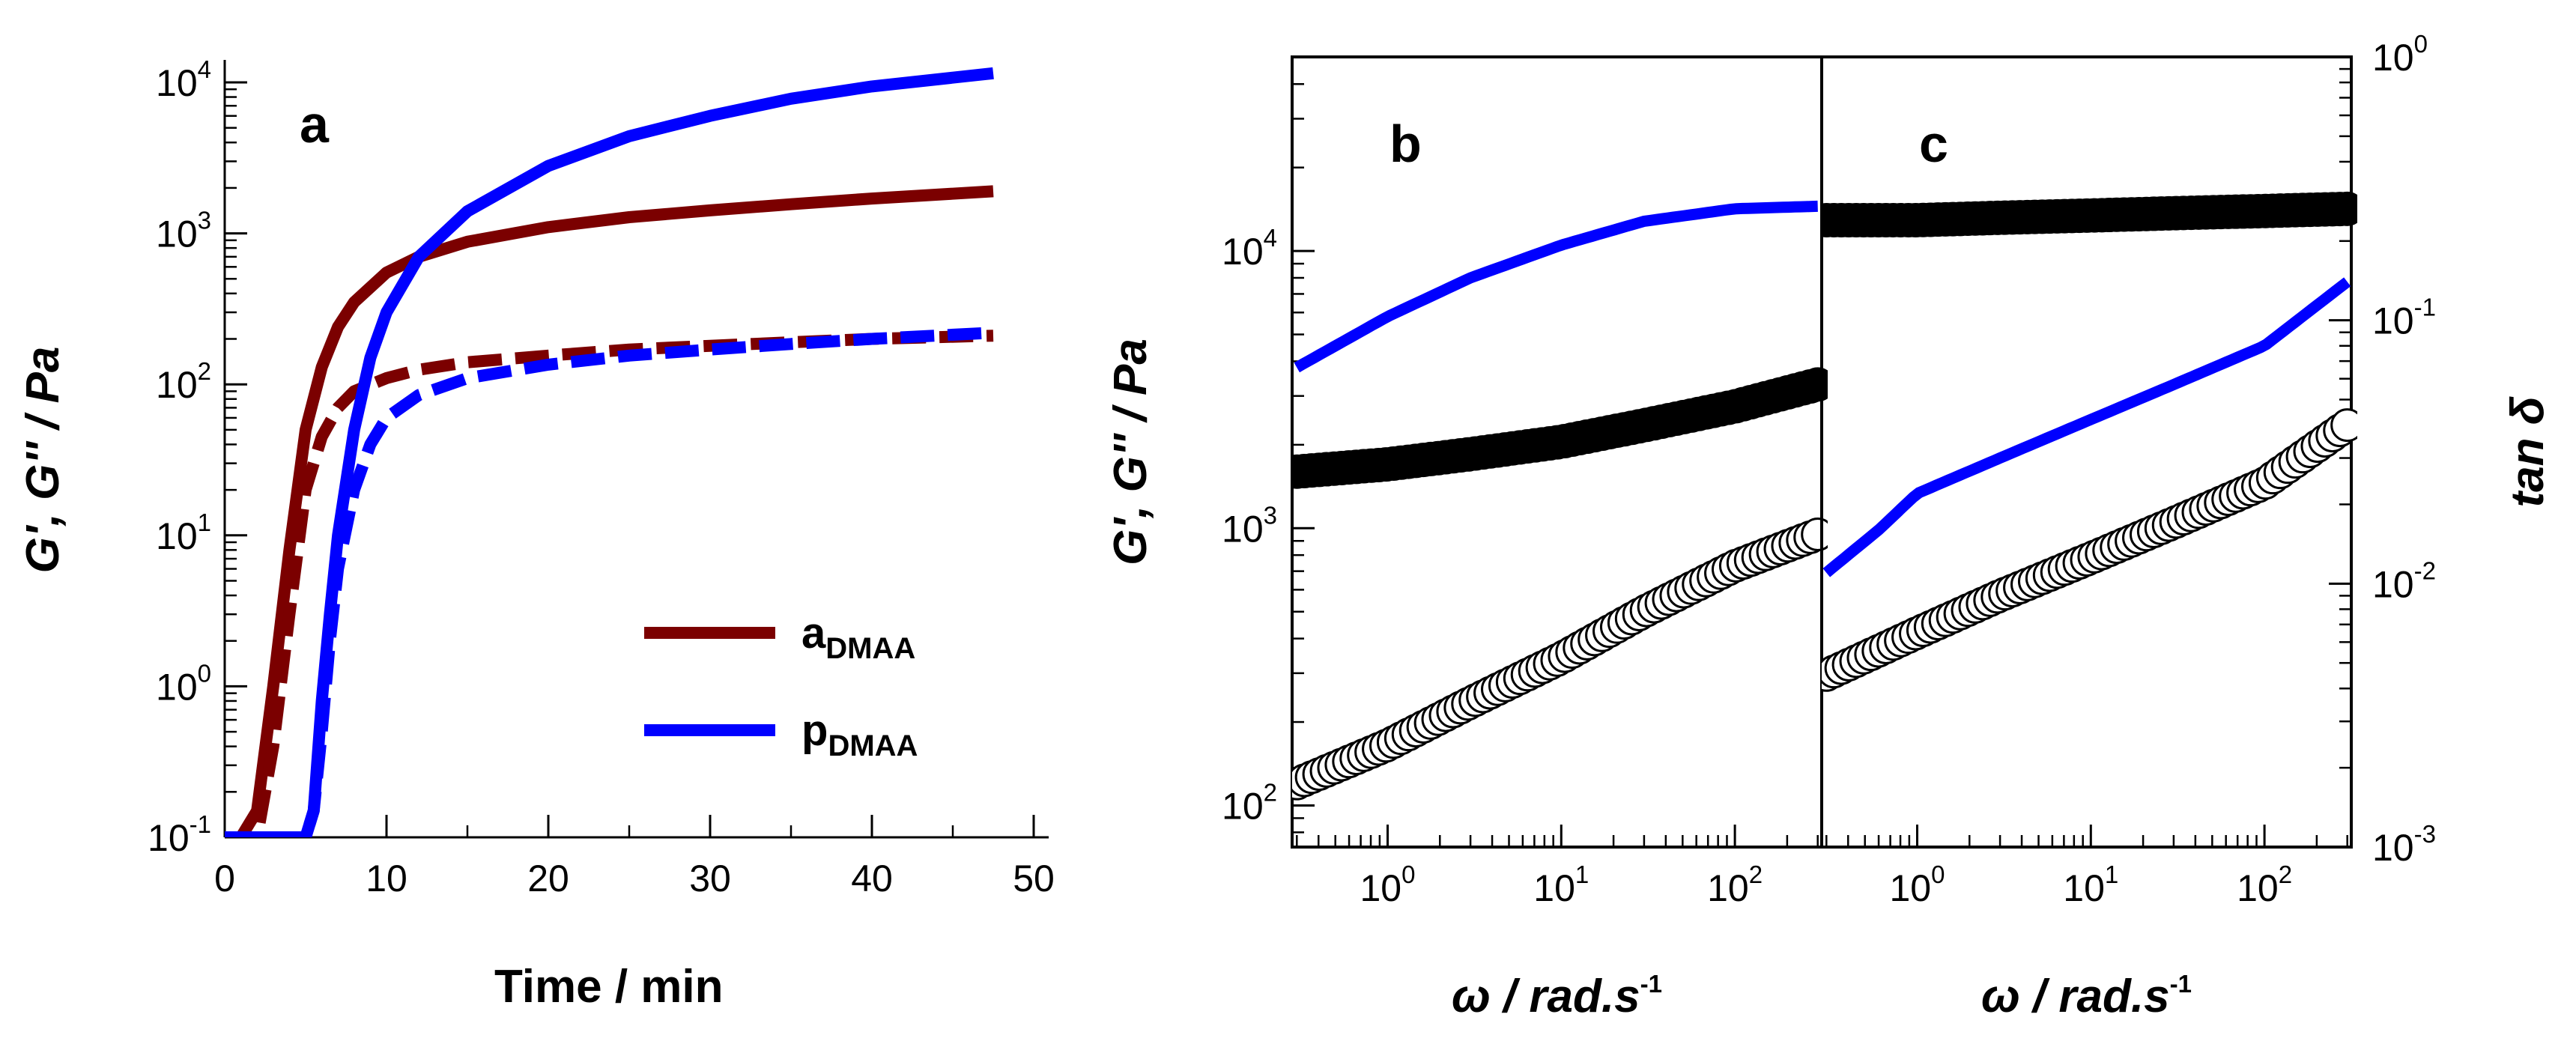  What do you see at coordinates (315, 124) in the screenshot?
I see `panel-a-letter: a` at bounding box center [315, 124].